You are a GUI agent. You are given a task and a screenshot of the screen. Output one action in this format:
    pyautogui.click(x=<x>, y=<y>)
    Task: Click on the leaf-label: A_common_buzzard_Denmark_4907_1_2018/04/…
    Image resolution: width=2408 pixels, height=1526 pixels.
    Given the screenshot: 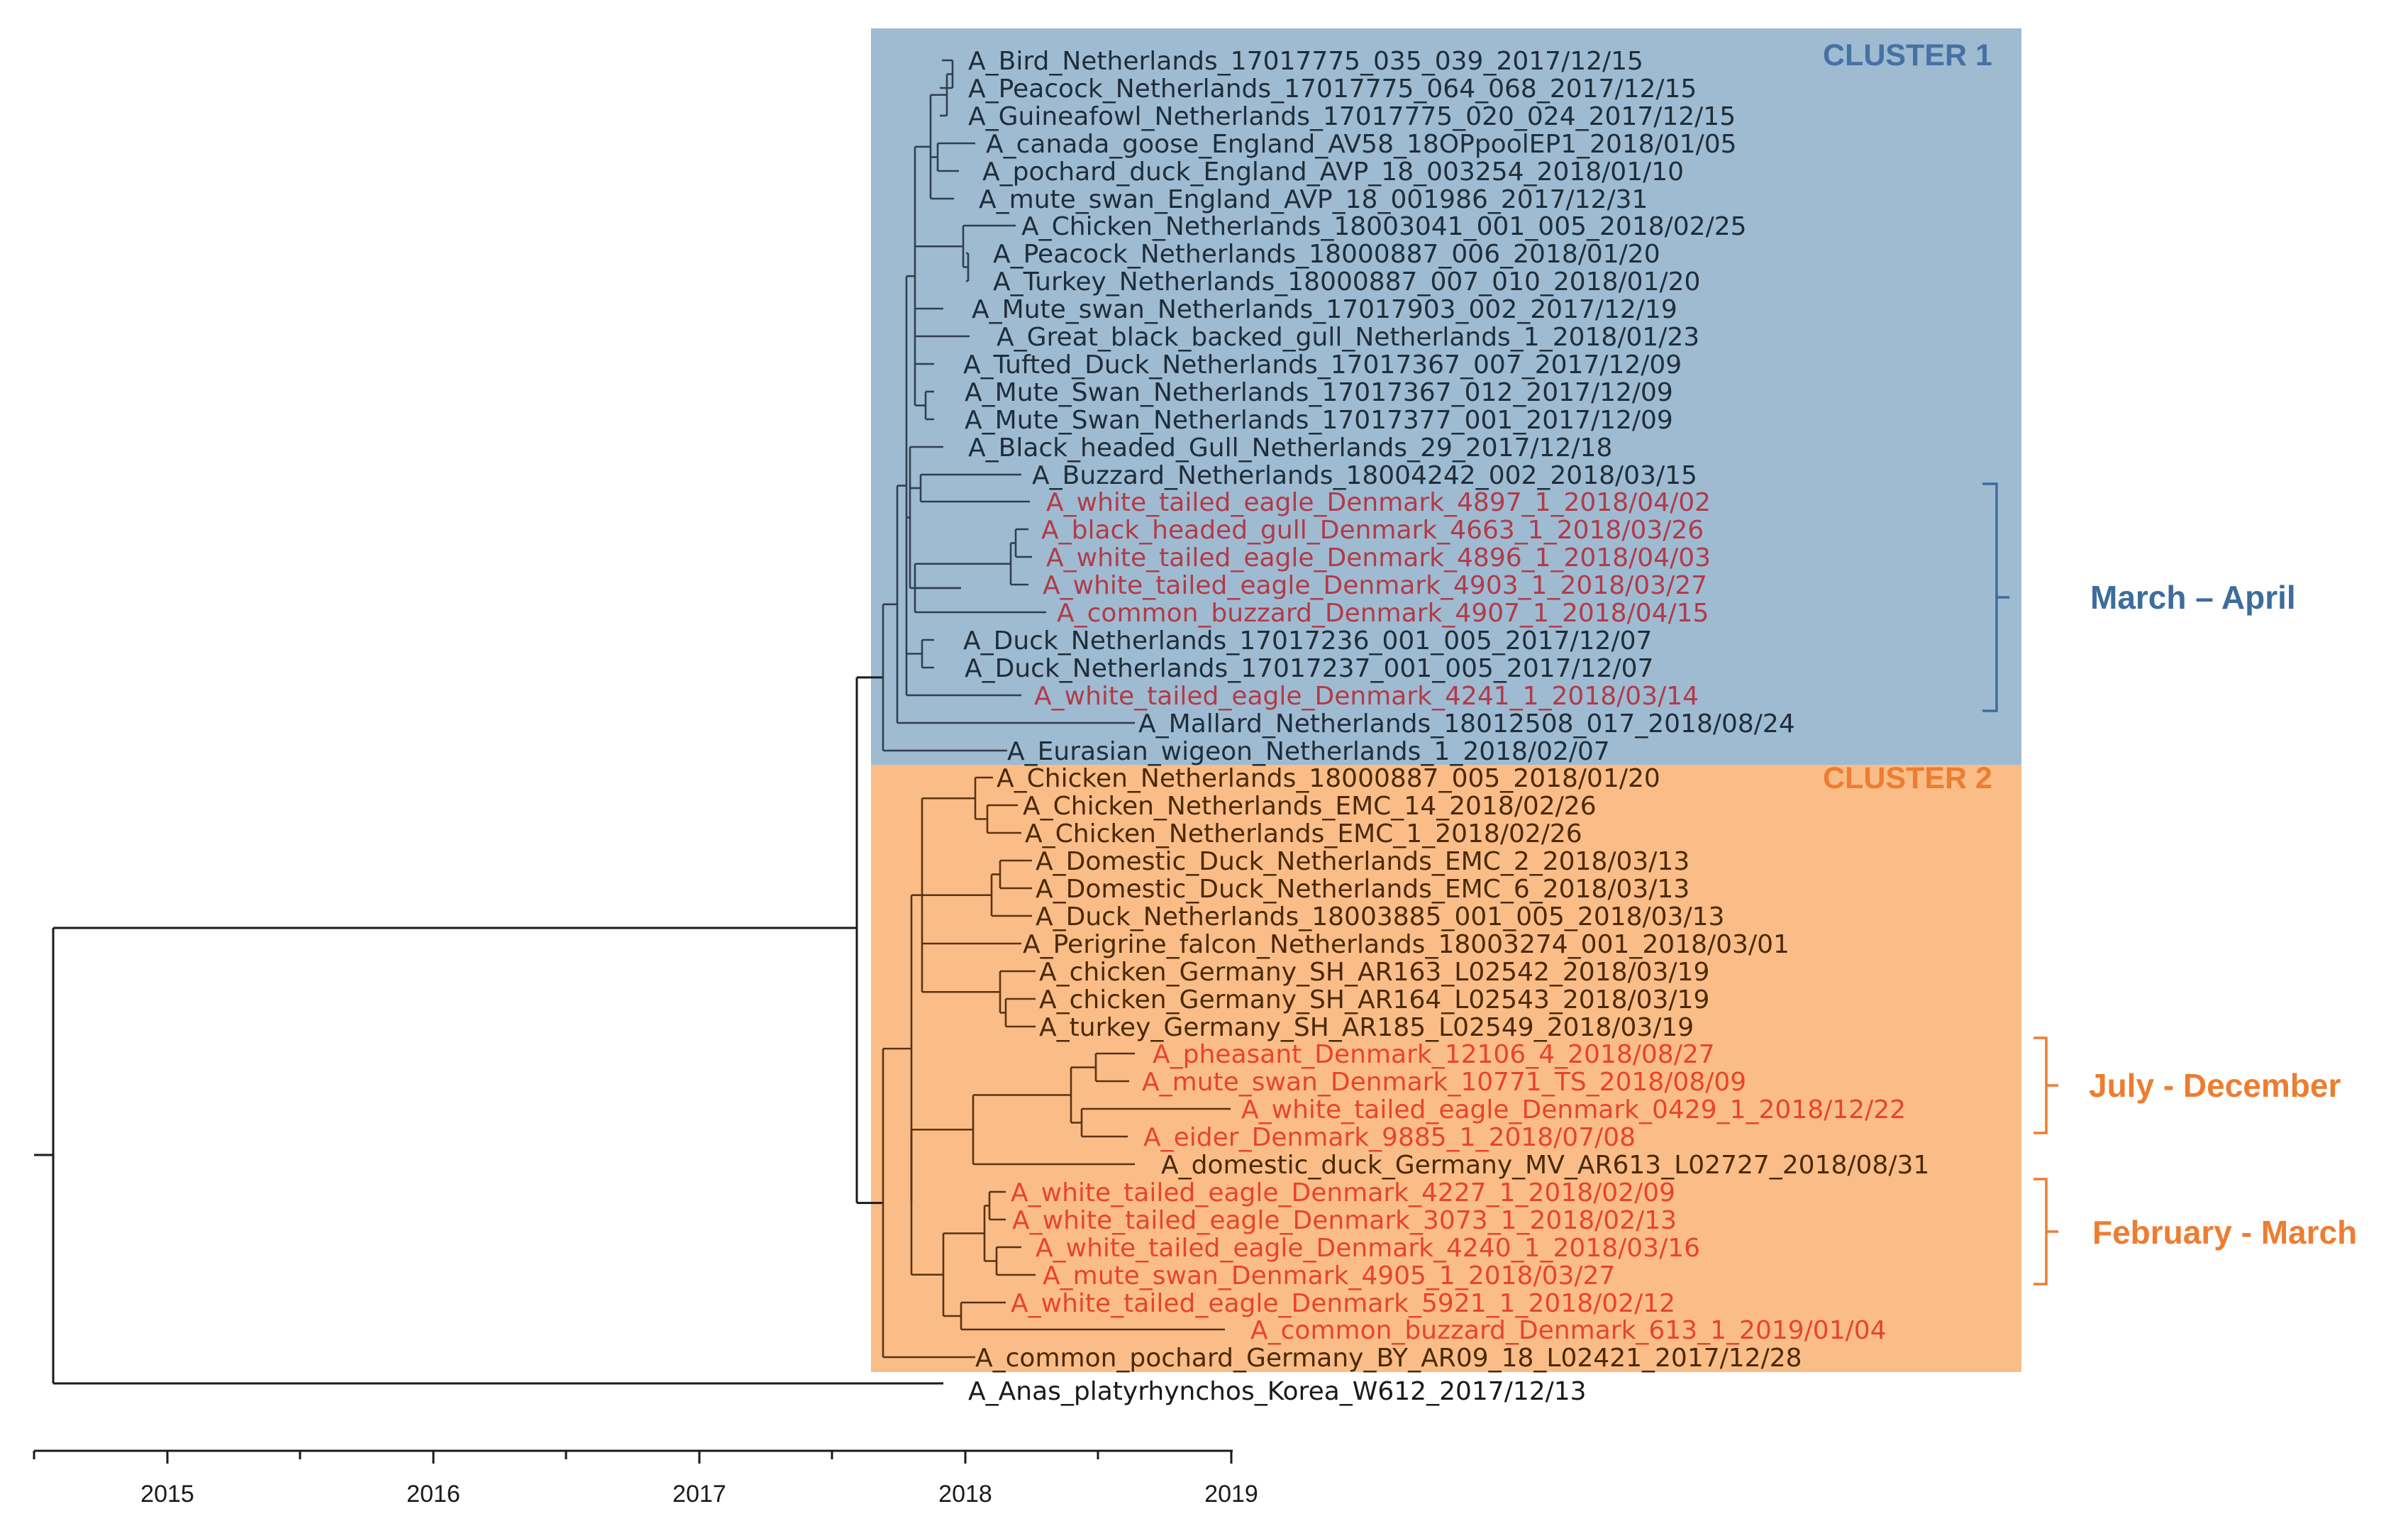 What is the action you would take?
    pyautogui.click(x=1383, y=613)
    